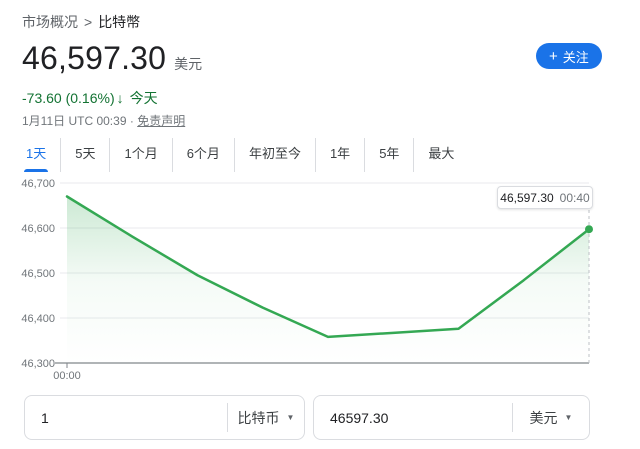 This screenshot has width=640, height=449. What do you see at coordinates (120, 98) in the screenshot?
I see `down-arrow-icon: ↓` at bounding box center [120, 98].